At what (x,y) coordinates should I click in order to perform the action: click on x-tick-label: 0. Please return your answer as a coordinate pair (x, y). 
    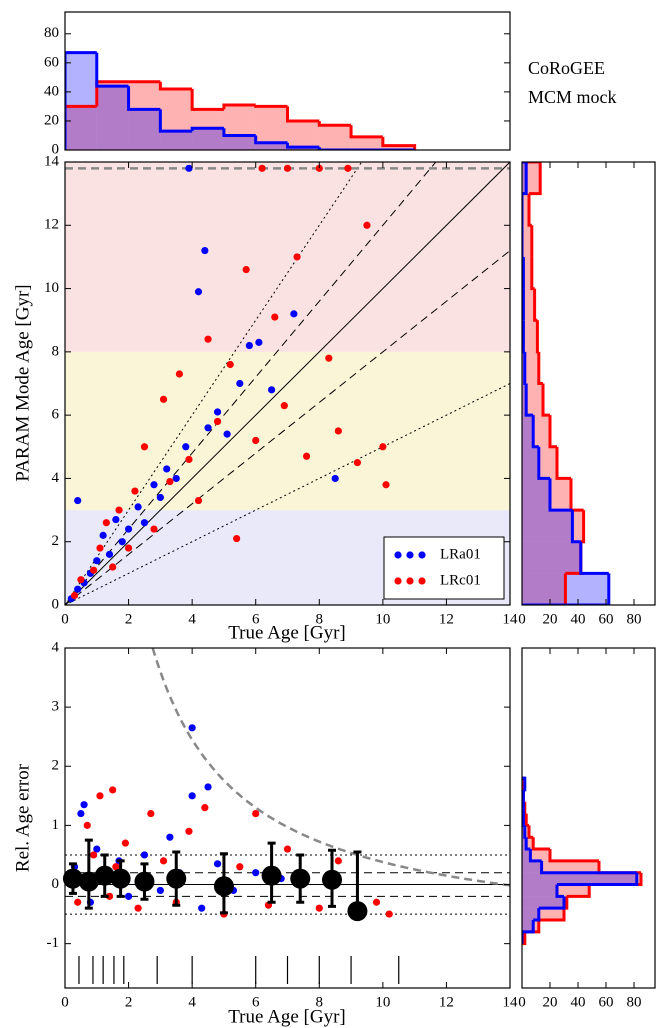
    Looking at the image, I should click on (65, 1002).